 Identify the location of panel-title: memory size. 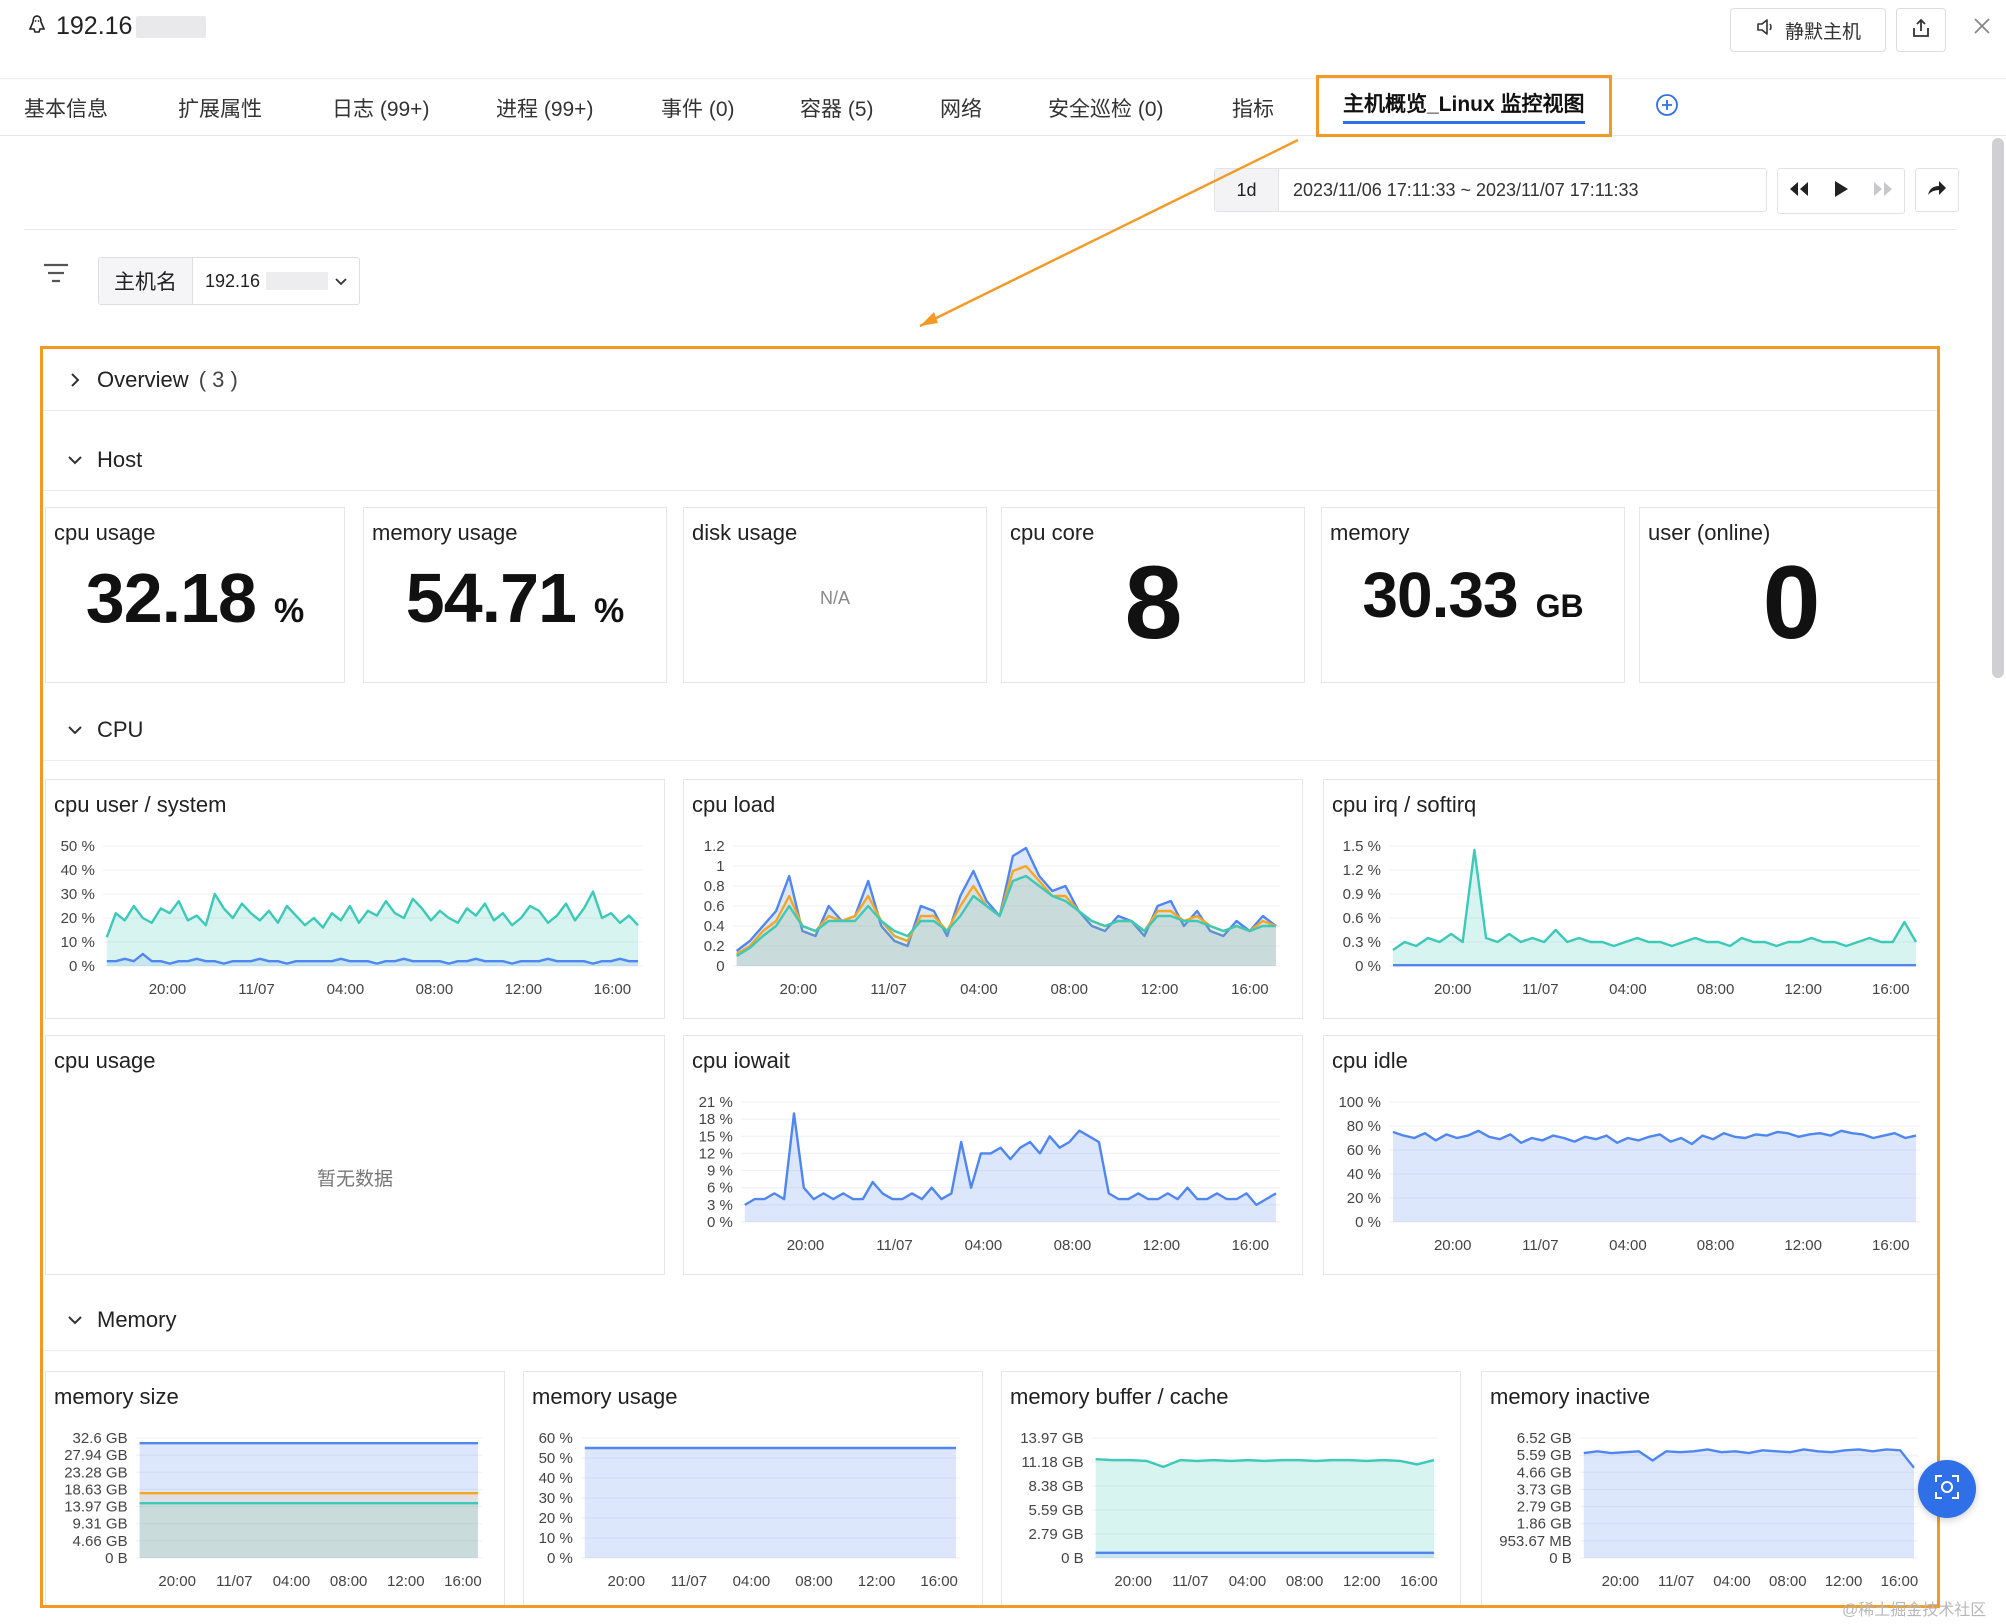
(116, 1396).